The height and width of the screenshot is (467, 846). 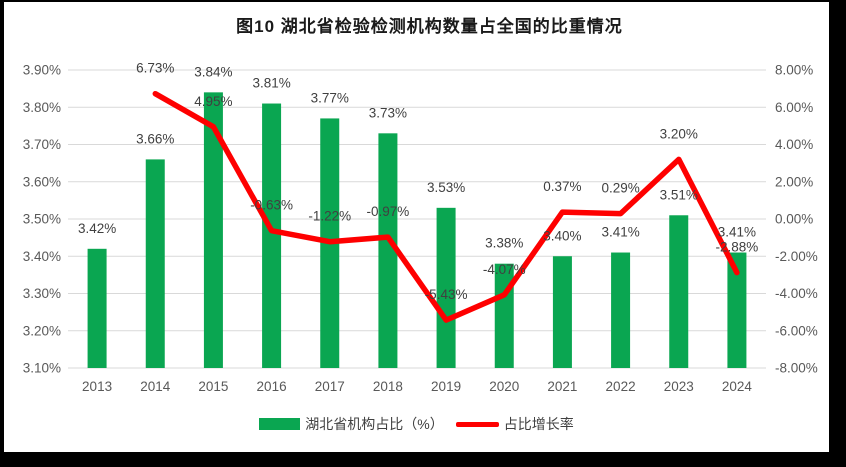 What do you see at coordinates (794, 144) in the screenshot?
I see `y-axis-tick-right: 4.00%` at bounding box center [794, 144].